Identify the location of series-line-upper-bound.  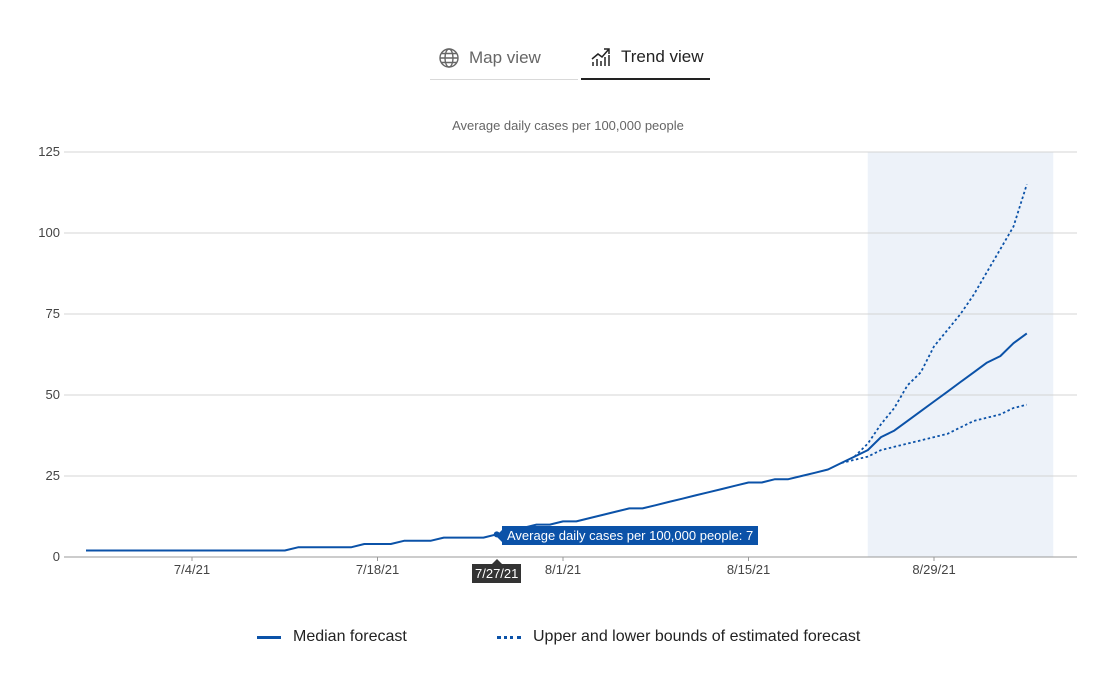
(940, 321).